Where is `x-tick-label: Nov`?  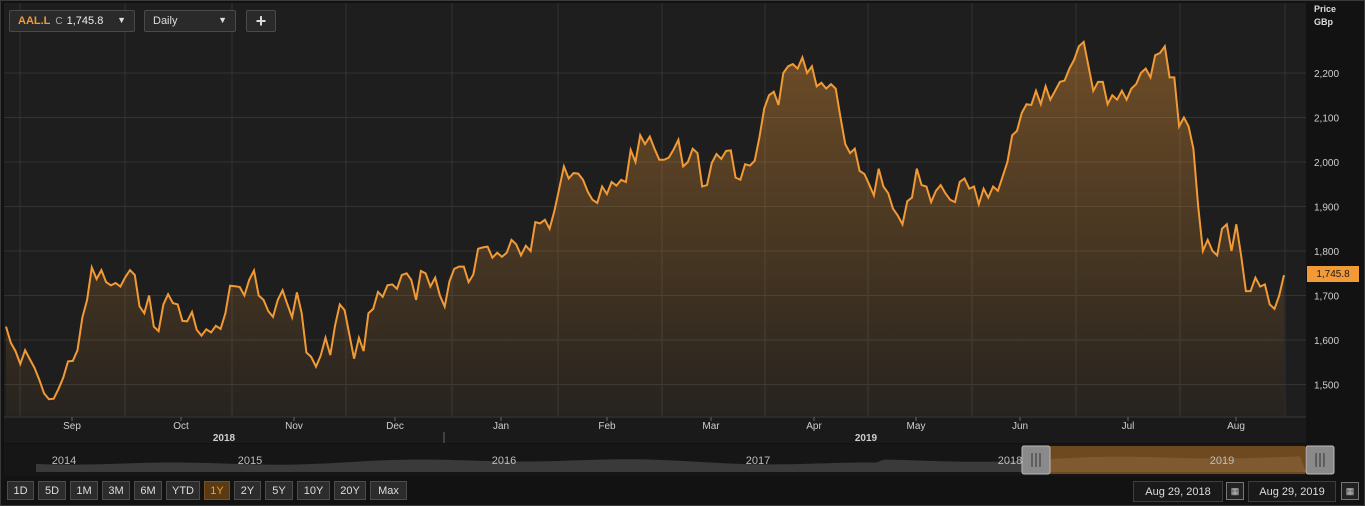
x-tick-label: Nov is located at coordinates (294, 426).